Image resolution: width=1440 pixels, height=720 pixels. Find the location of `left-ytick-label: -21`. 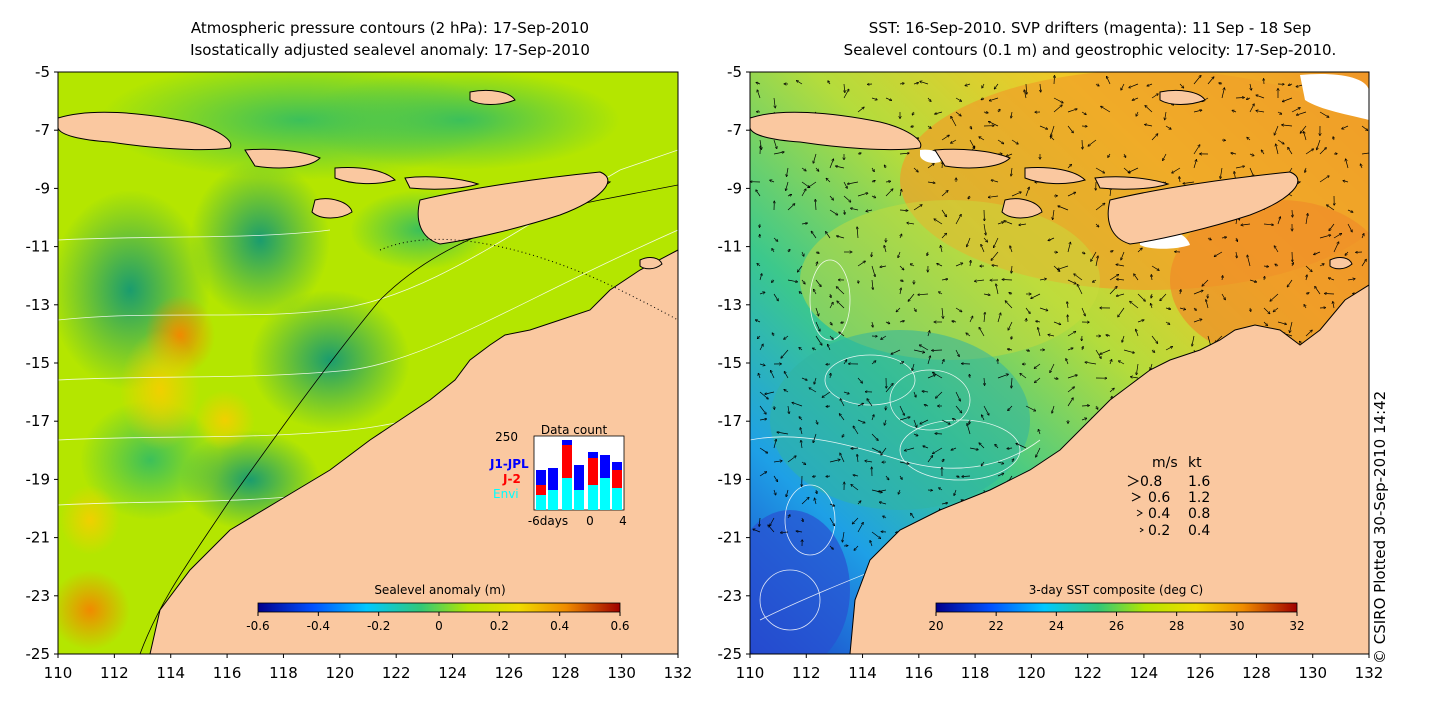

left-ytick-label: -21 is located at coordinates (38, 538).